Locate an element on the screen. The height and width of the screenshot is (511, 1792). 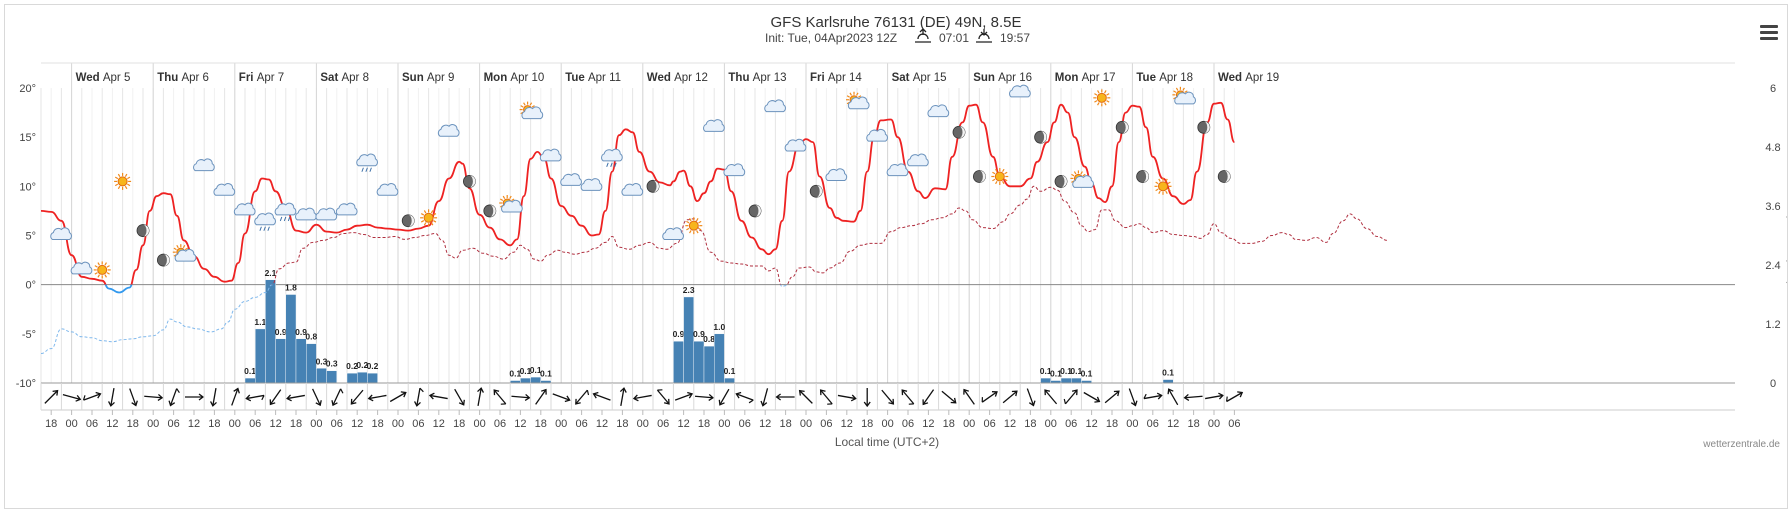
y-tick-label: -5° is located at coordinates (29, 335).